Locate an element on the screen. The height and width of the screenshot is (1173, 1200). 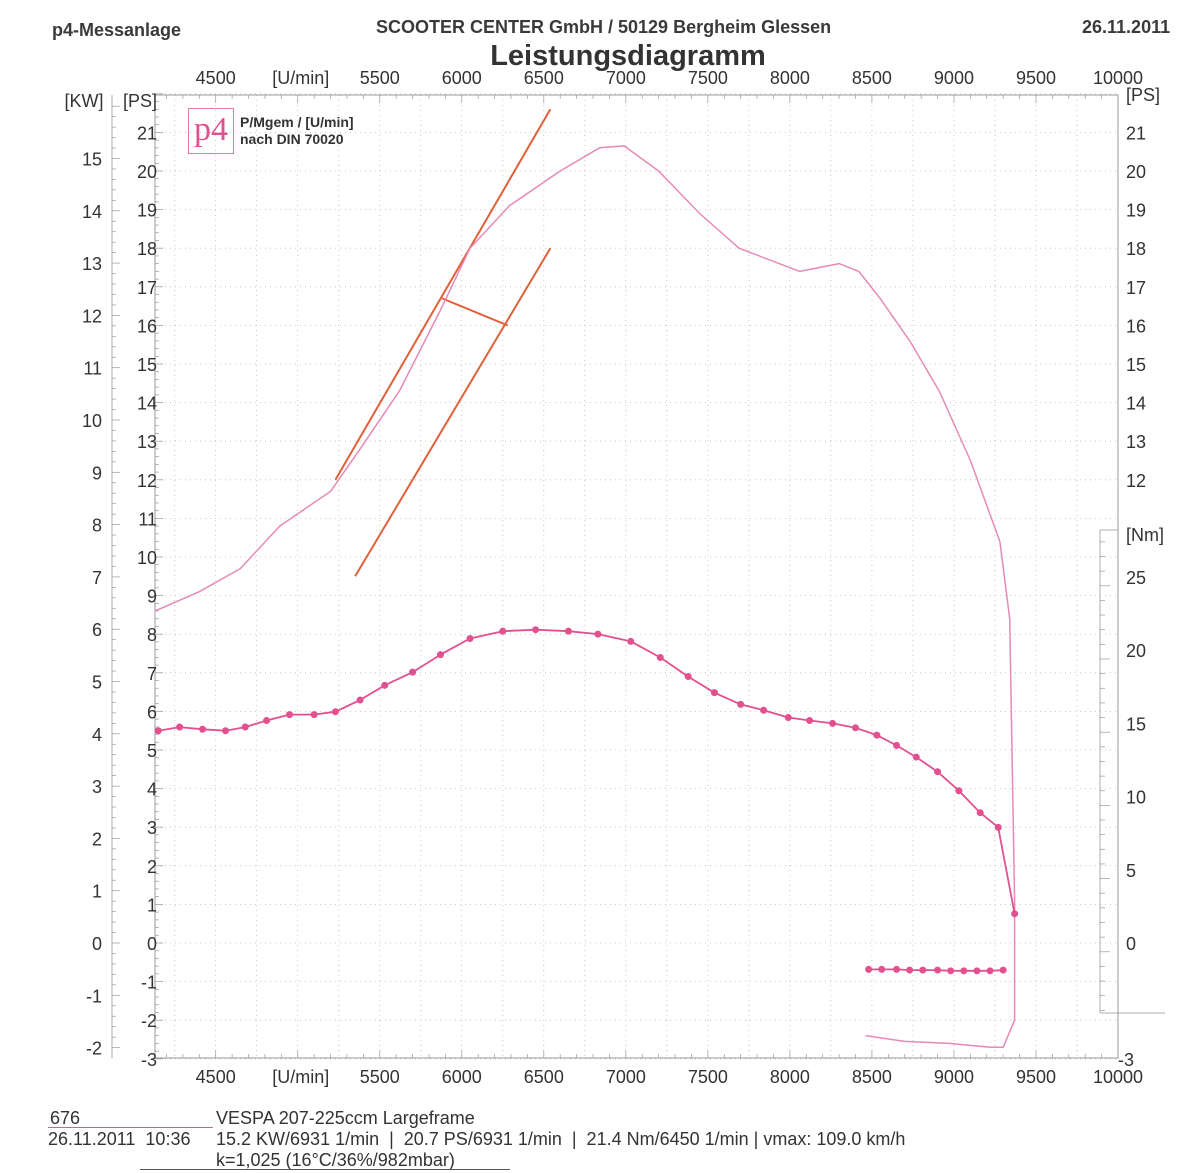
ps-tick-label-left: -3 is located at coordinates (149, 1060).